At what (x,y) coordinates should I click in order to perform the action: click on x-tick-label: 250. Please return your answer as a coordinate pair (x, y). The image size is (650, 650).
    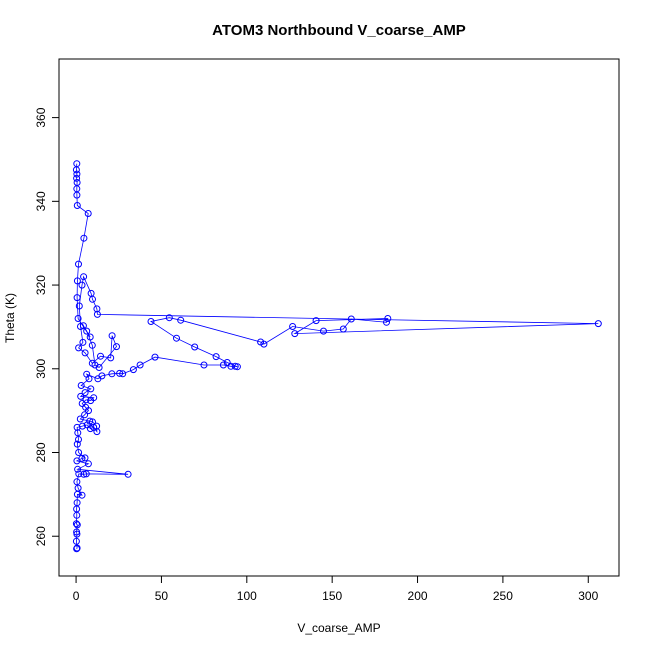
    Looking at the image, I should click on (503, 596).